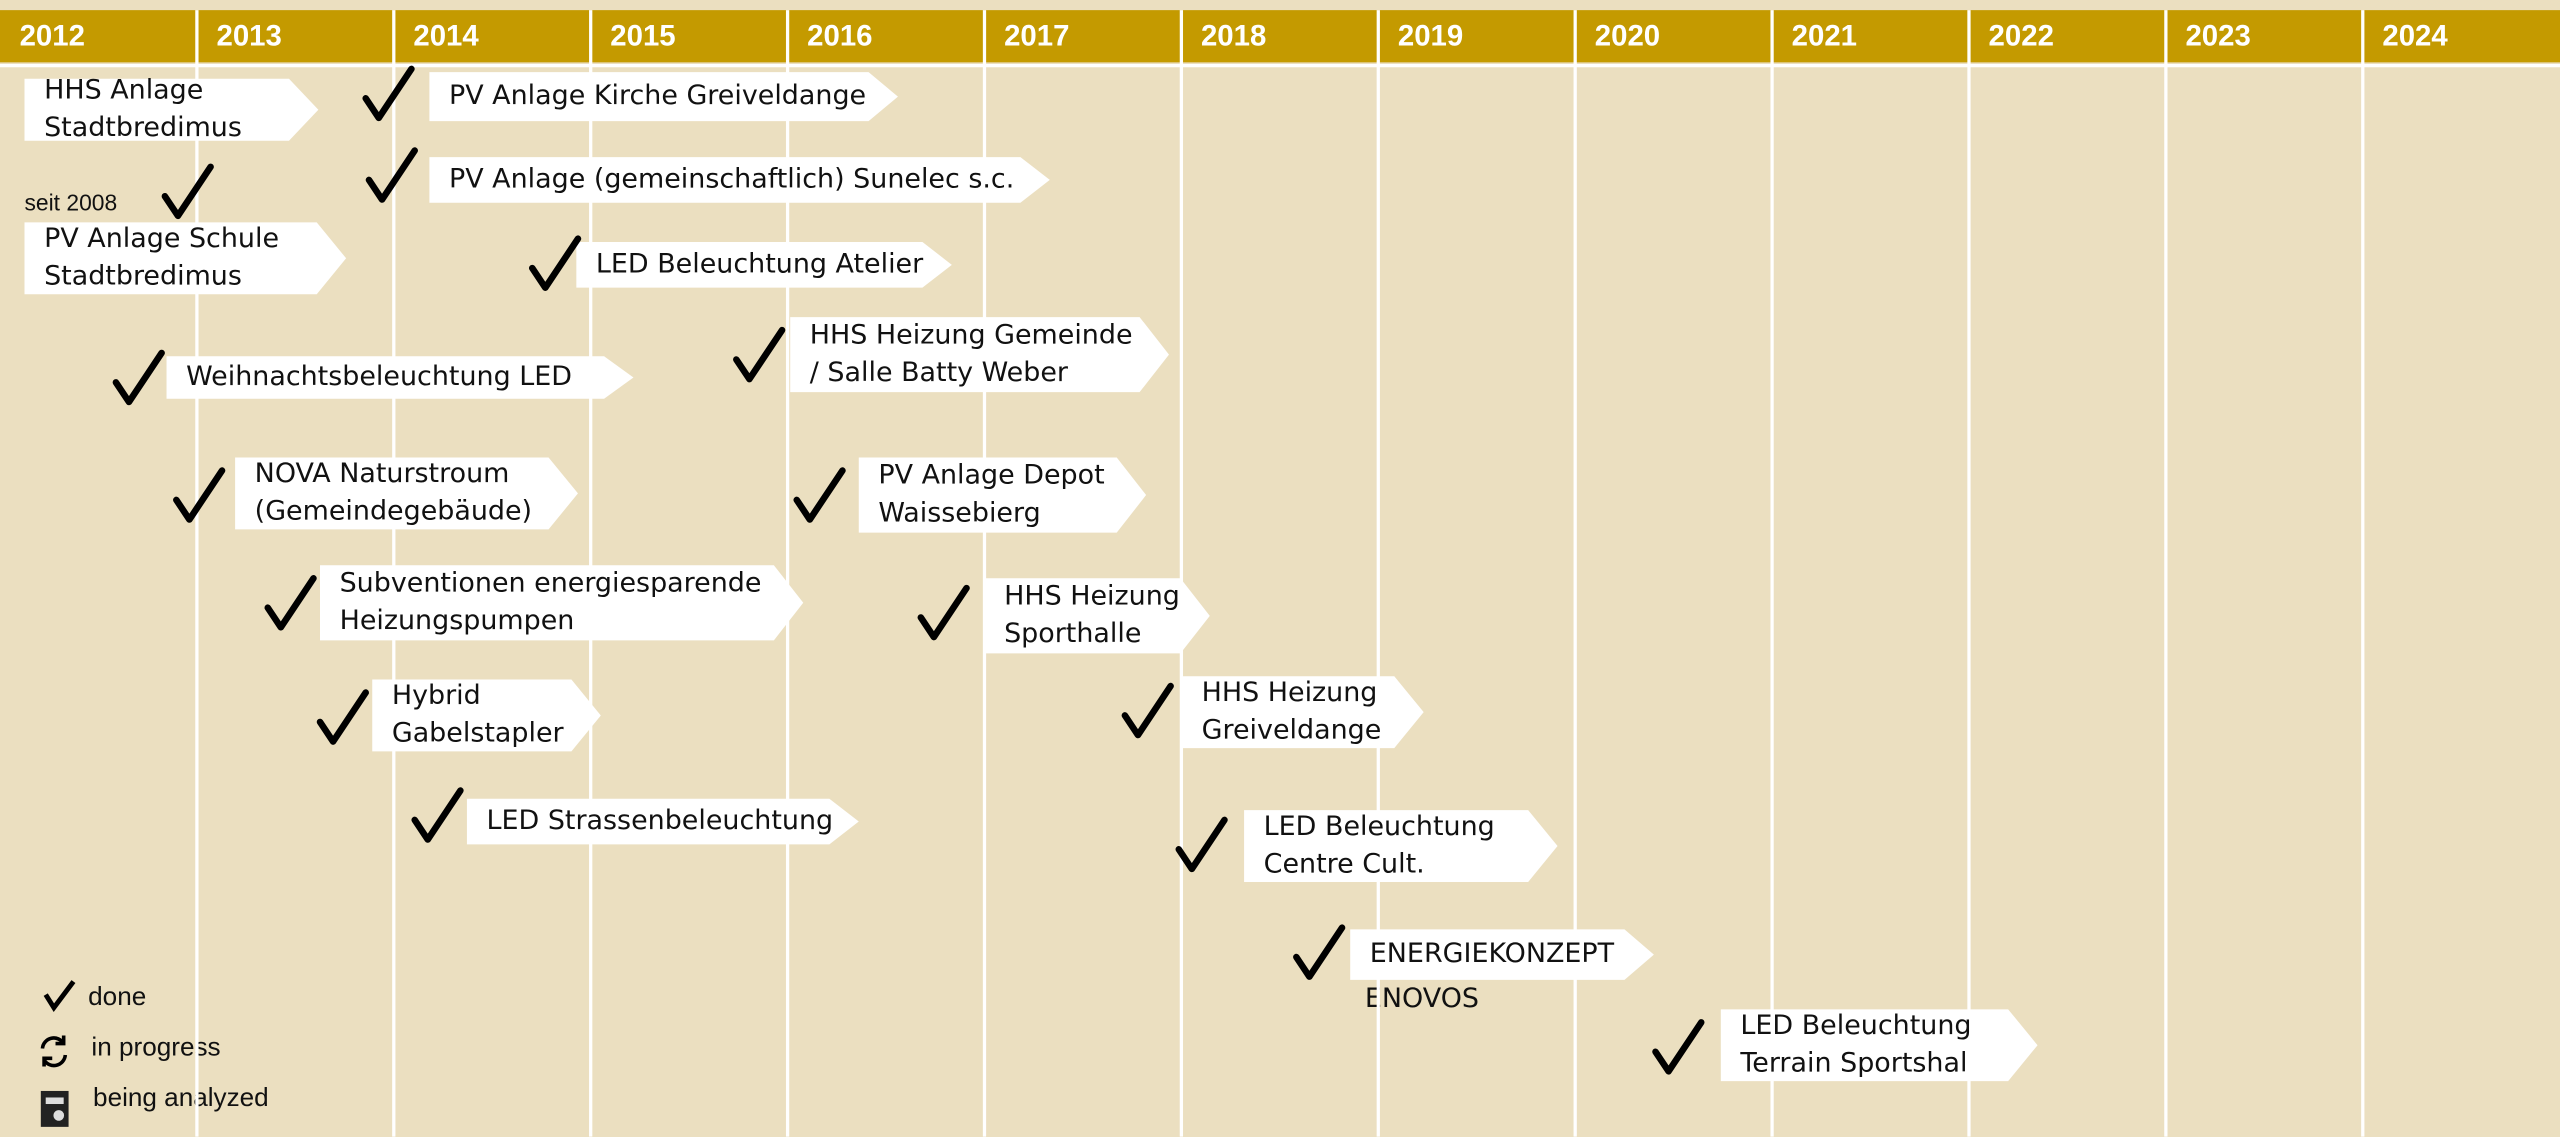 Image resolution: width=2560 pixels, height=1137 pixels. Describe the element at coordinates (478, 733) in the screenshot. I see `item-label: Gabelstapler` at that location.